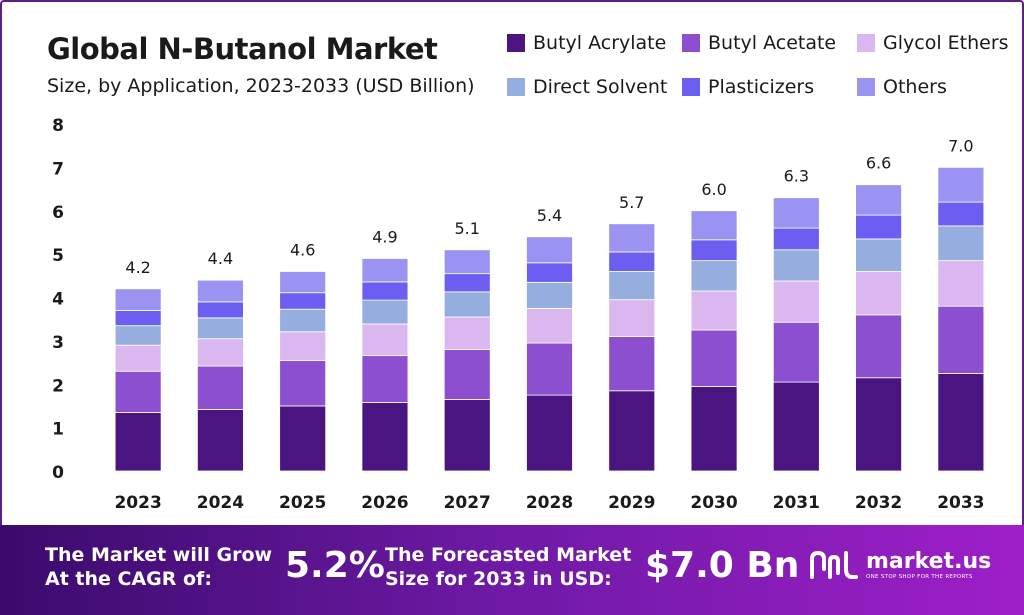  What do you see at coordinates (137, 503) in the screenshot?
I see `x-tick-label: 2023` at bounding box center [137, 503].